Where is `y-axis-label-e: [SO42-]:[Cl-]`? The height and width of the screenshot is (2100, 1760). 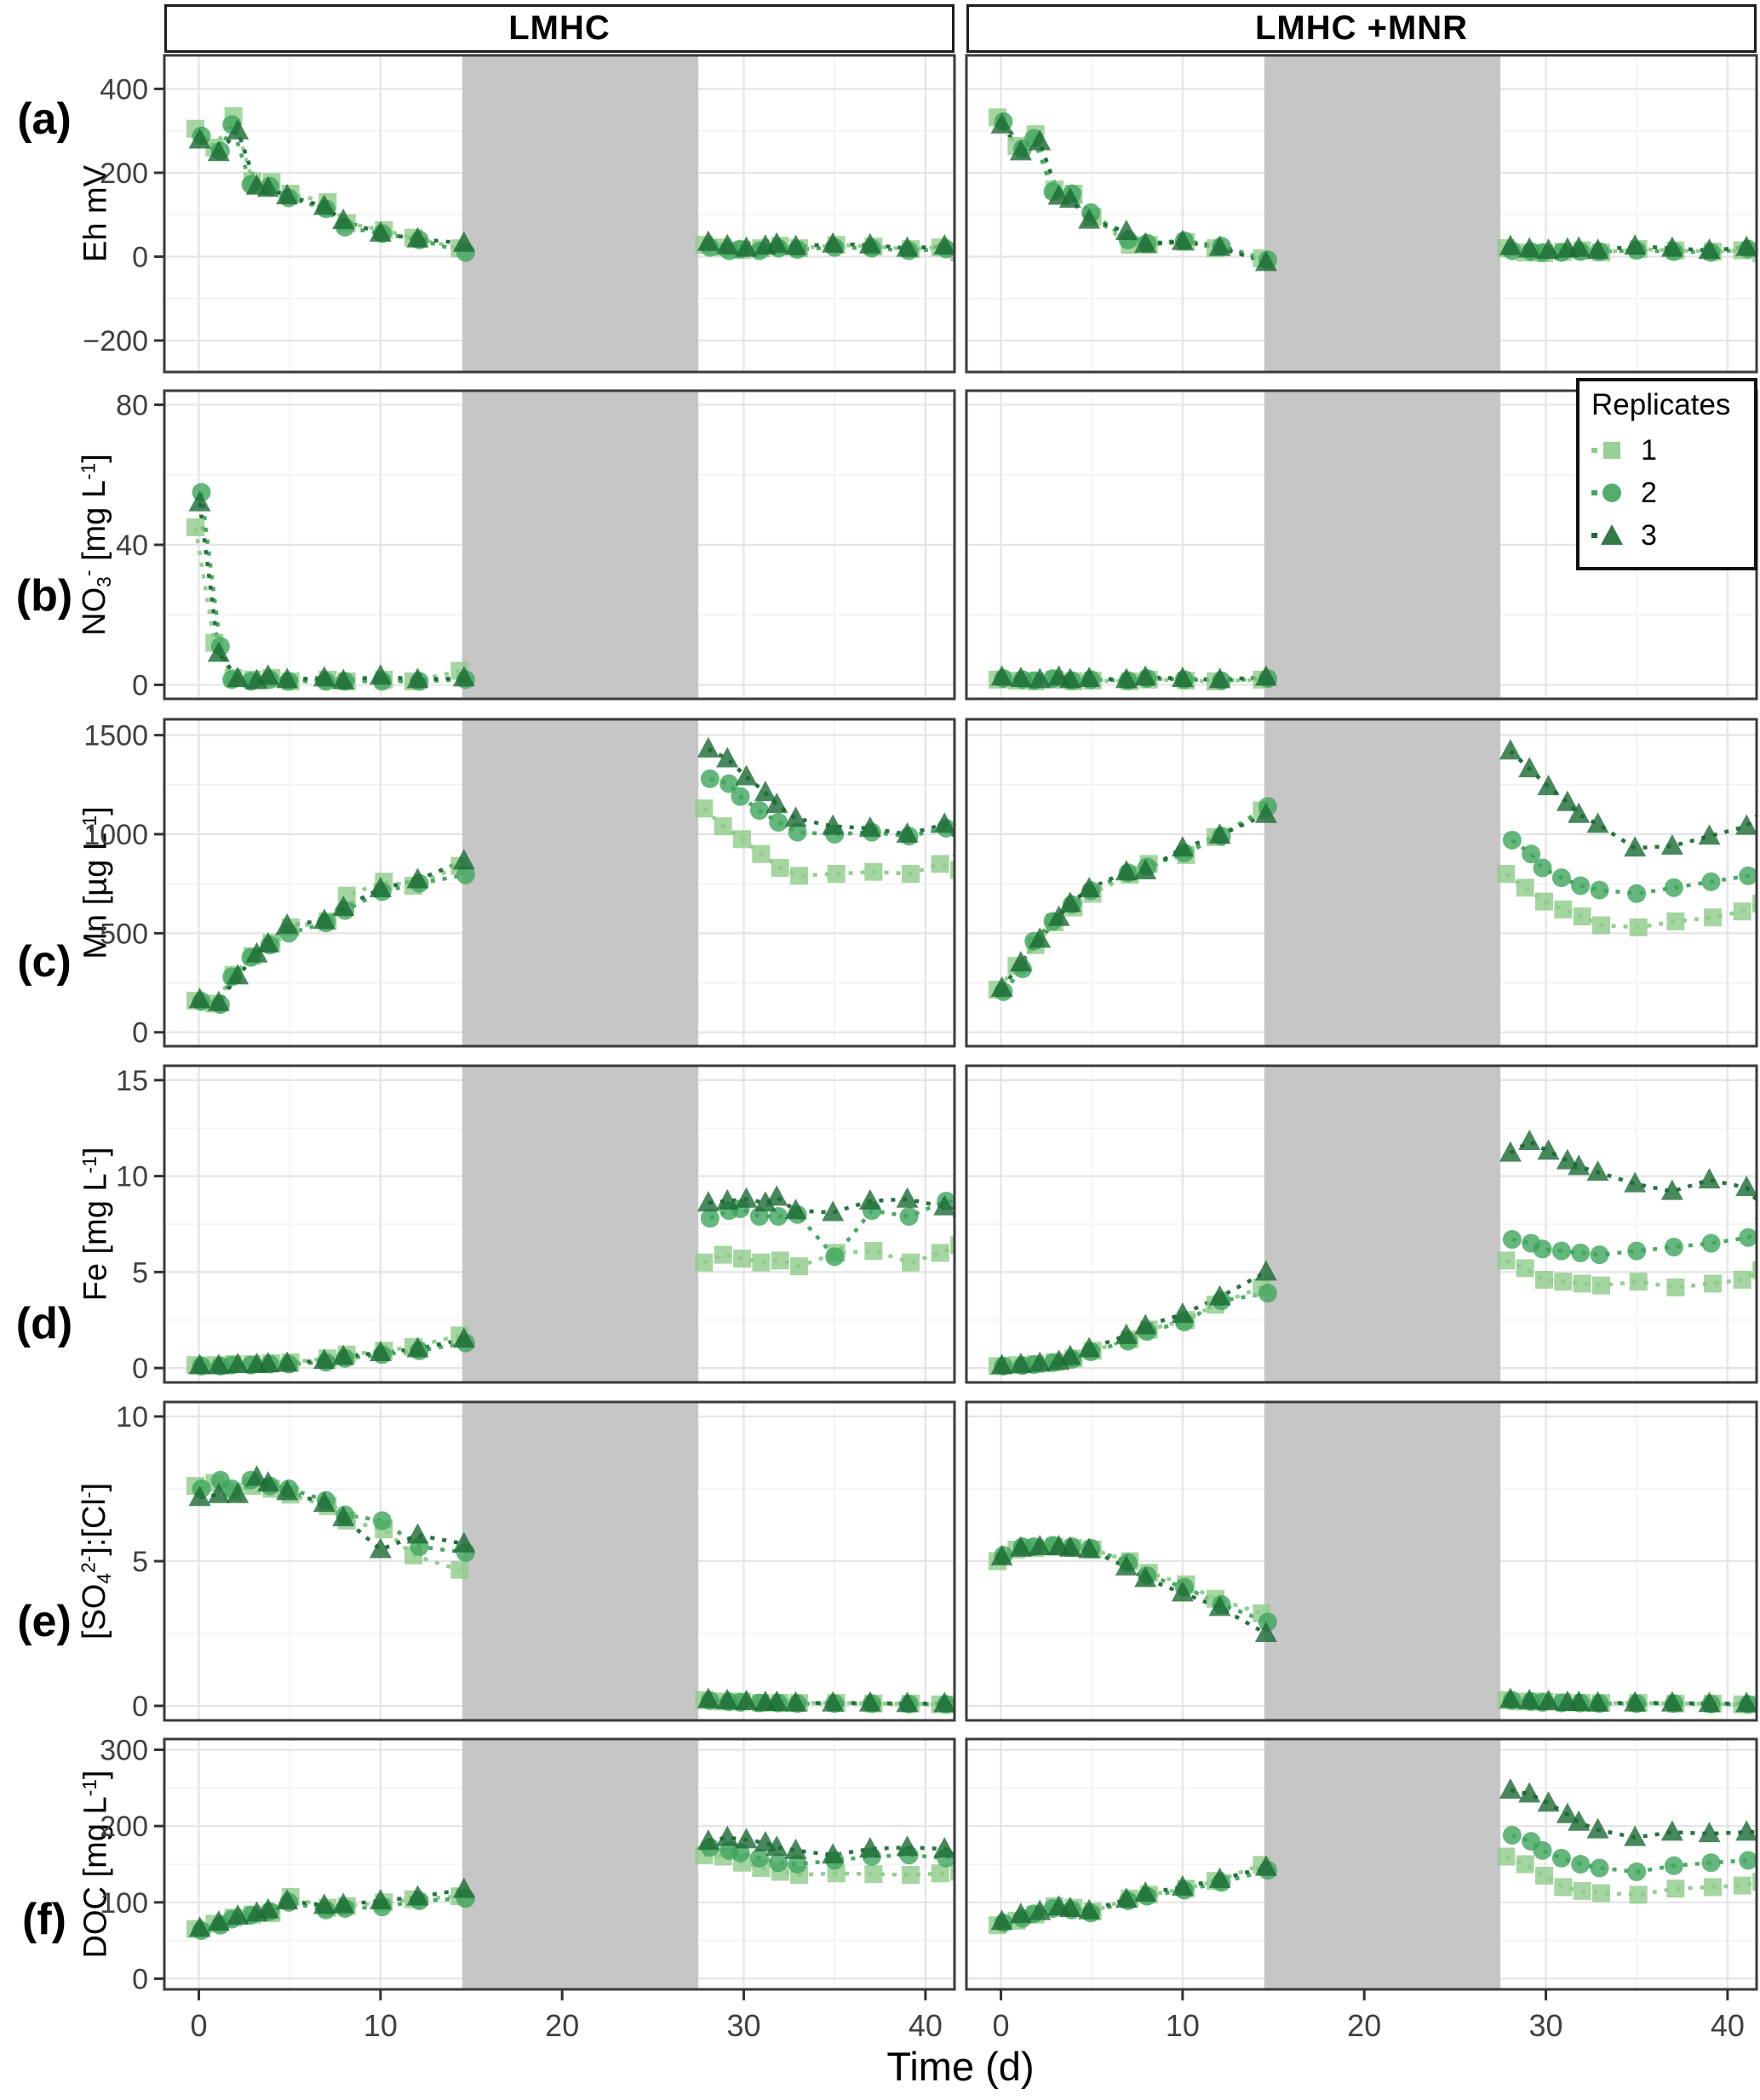 y-axis-label-e: [SO42-]:[Cl-] is located at coordinates (96, 1561).